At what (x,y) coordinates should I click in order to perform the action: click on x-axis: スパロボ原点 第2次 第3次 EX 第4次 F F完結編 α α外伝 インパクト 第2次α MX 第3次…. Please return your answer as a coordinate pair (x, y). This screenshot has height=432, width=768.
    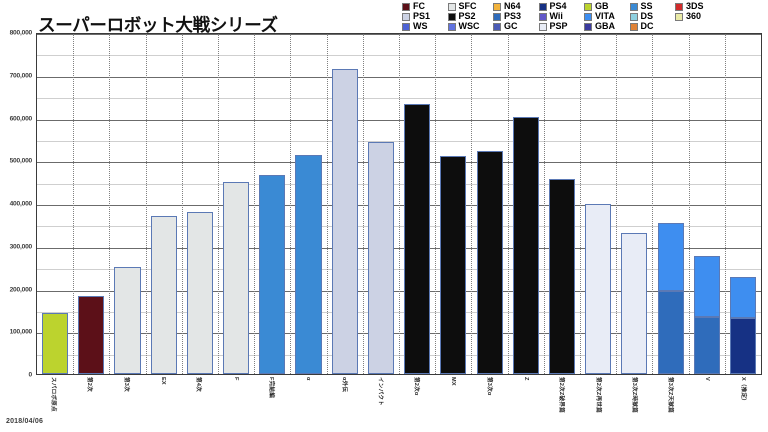
    Looking at the image, I should click on (399, 399).